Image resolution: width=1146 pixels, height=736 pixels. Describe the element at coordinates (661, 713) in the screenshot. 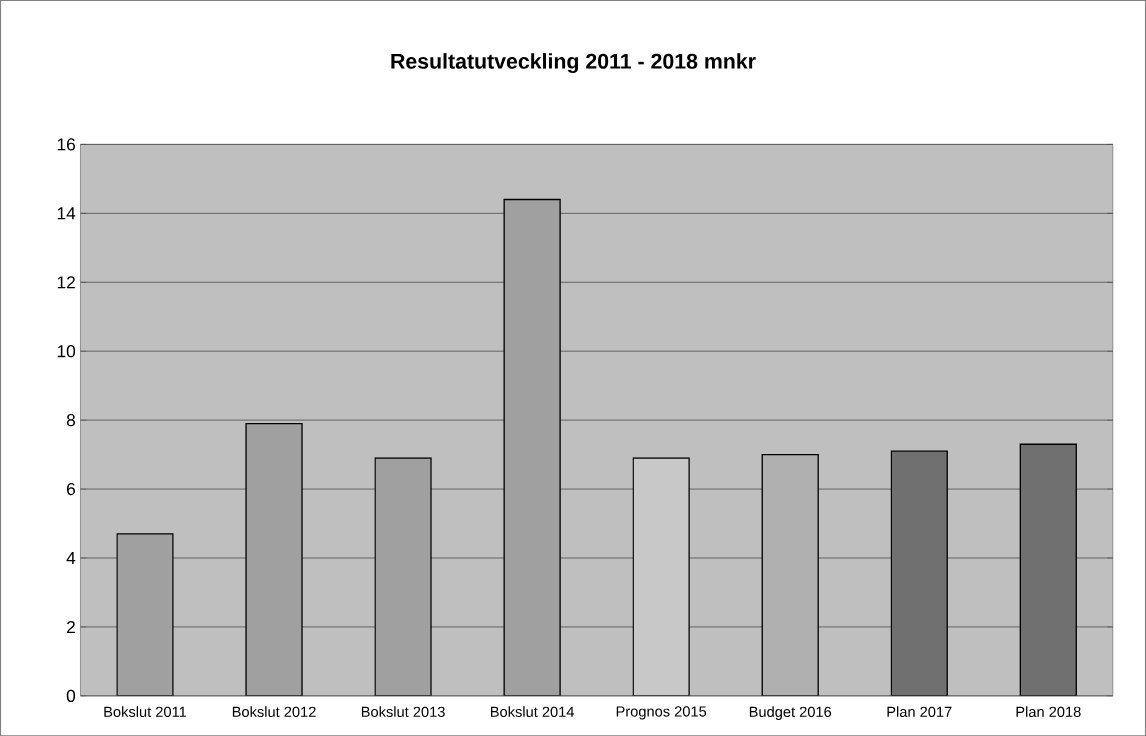

I see `x-tick-label: Prognos 2015` at that location.